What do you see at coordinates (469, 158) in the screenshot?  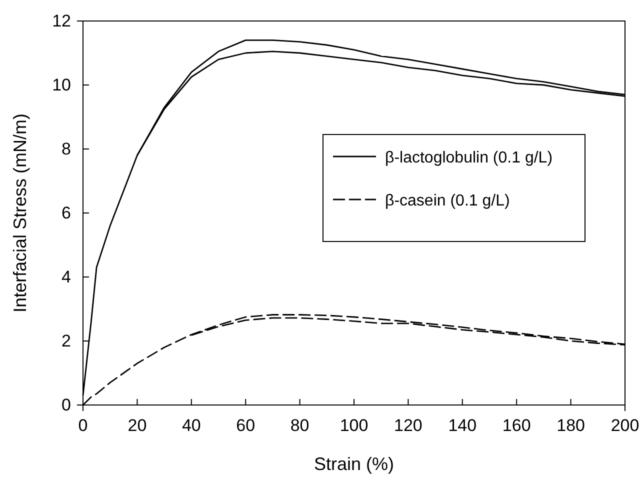 I see `legend-label: β-lactoglobulin (0.1 g/L)` at bounding box center [469, 158].